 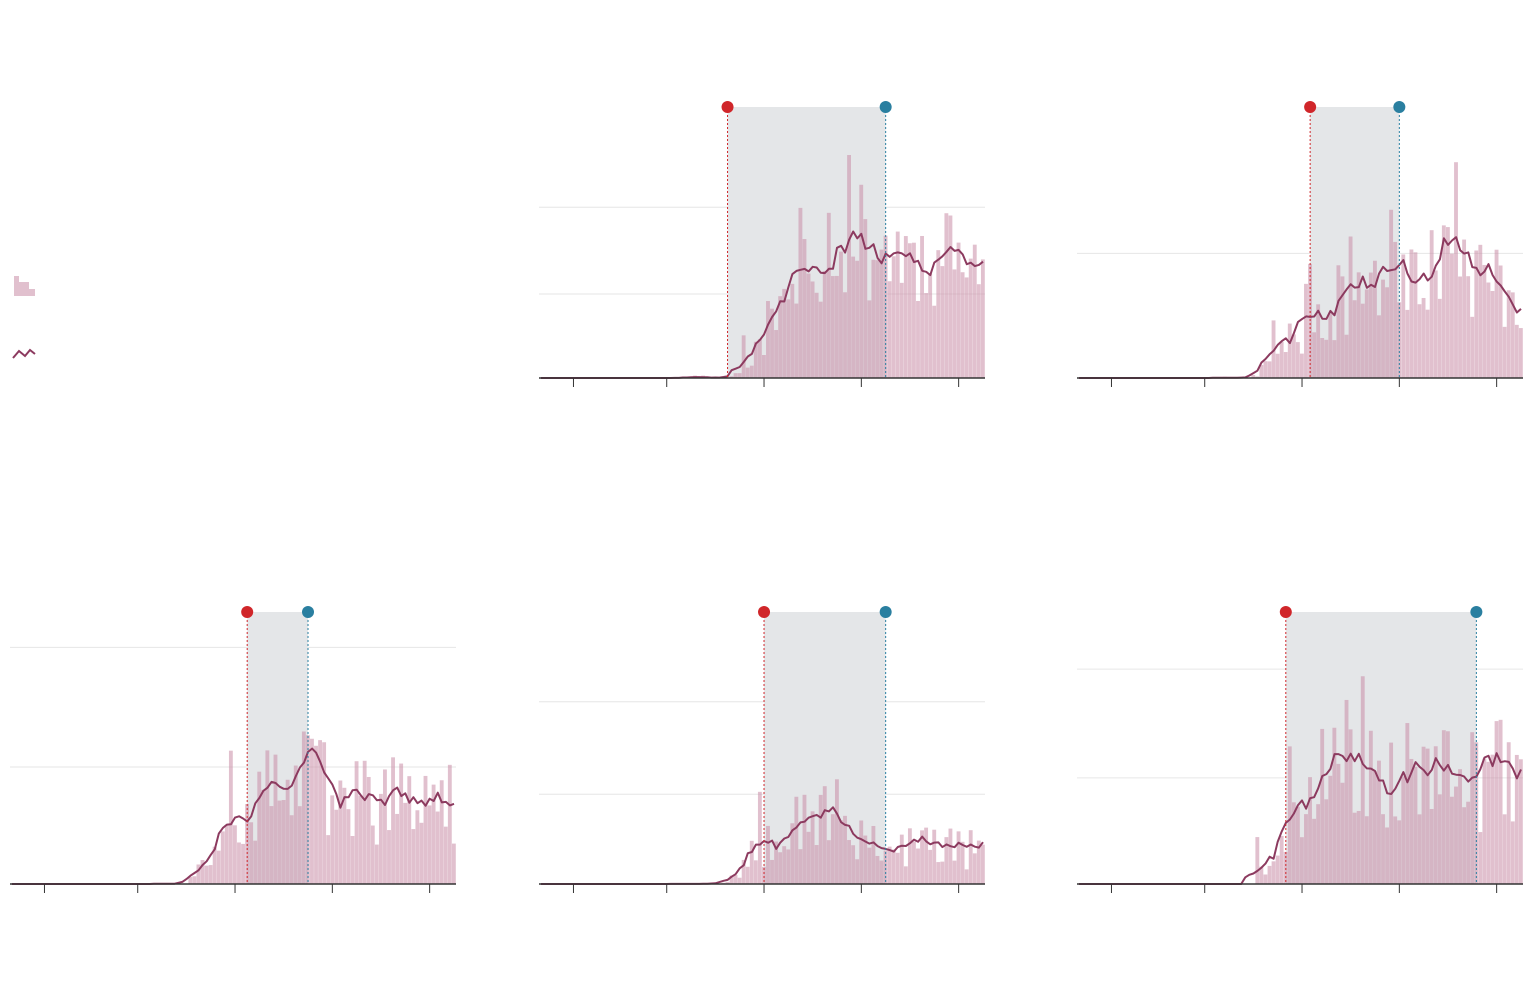 I want to click on panel-bottom-right, so click(x=1300, y=749).